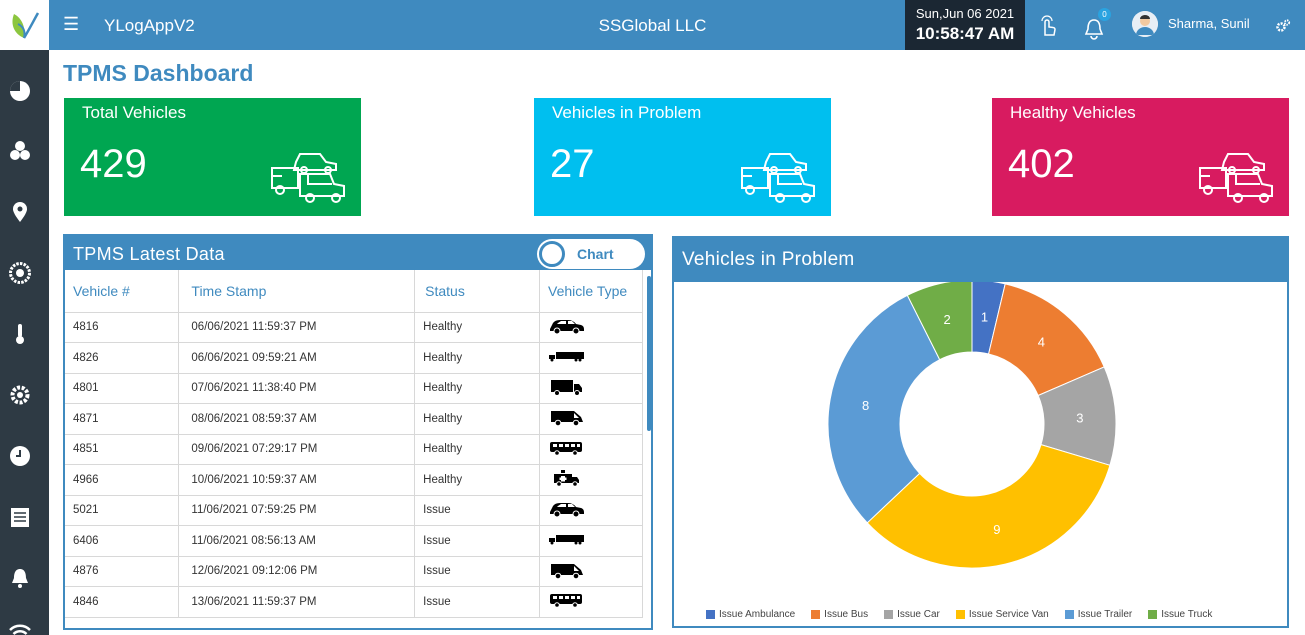 This screenshot has height=635, width=1305. I want to click on card-healthy-vehicles: Healthy Vehicles 402, so click(1140, 157).